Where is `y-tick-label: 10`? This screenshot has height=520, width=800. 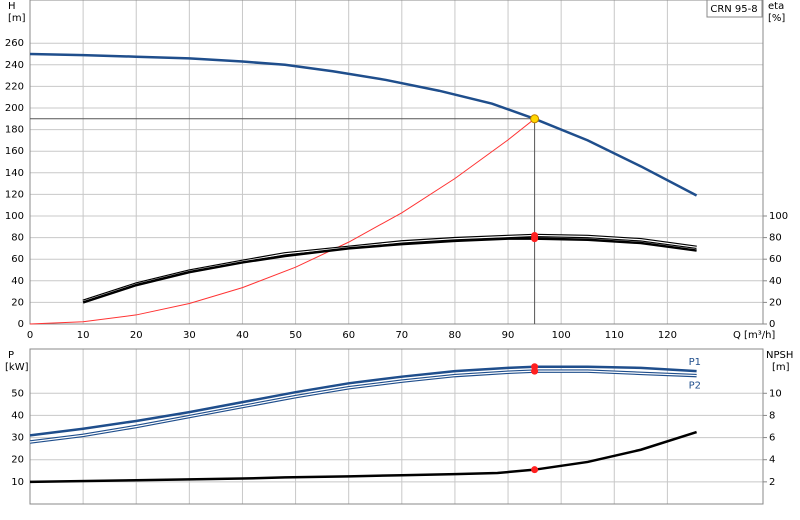 y-tick-label: 10 is located at coordinates (17, 482).